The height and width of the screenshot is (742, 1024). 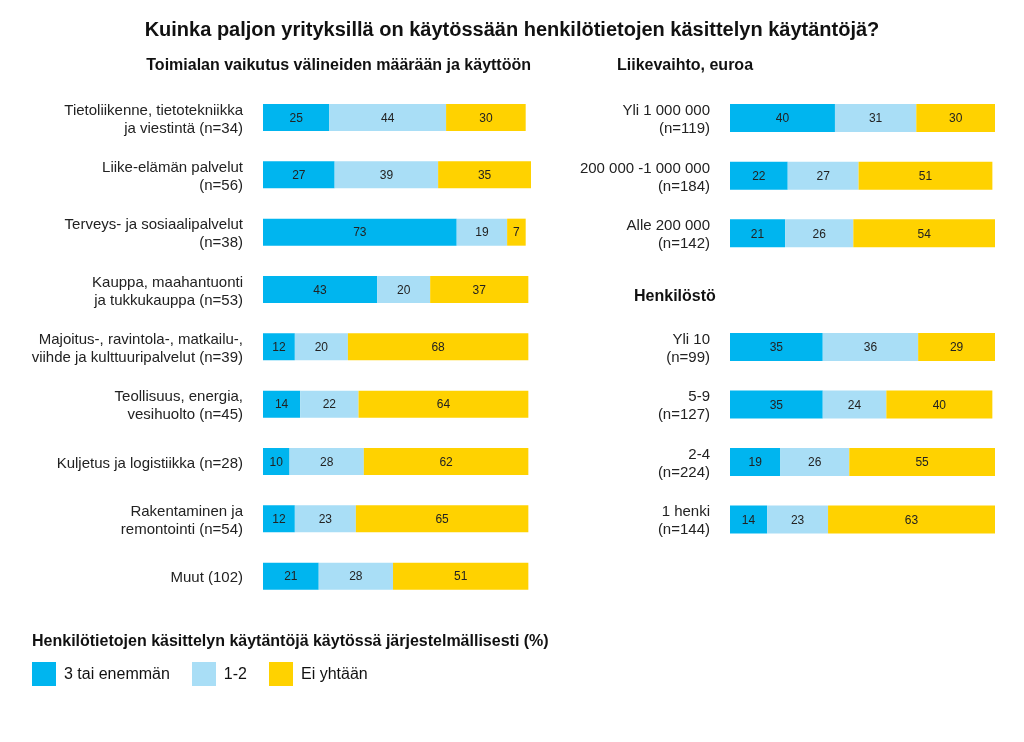 I want to click on legend-title: Henkilötietojen käsittelyn käytäntöjä käytössä järjestelmällisesti (%), so click(x=290, y=641).